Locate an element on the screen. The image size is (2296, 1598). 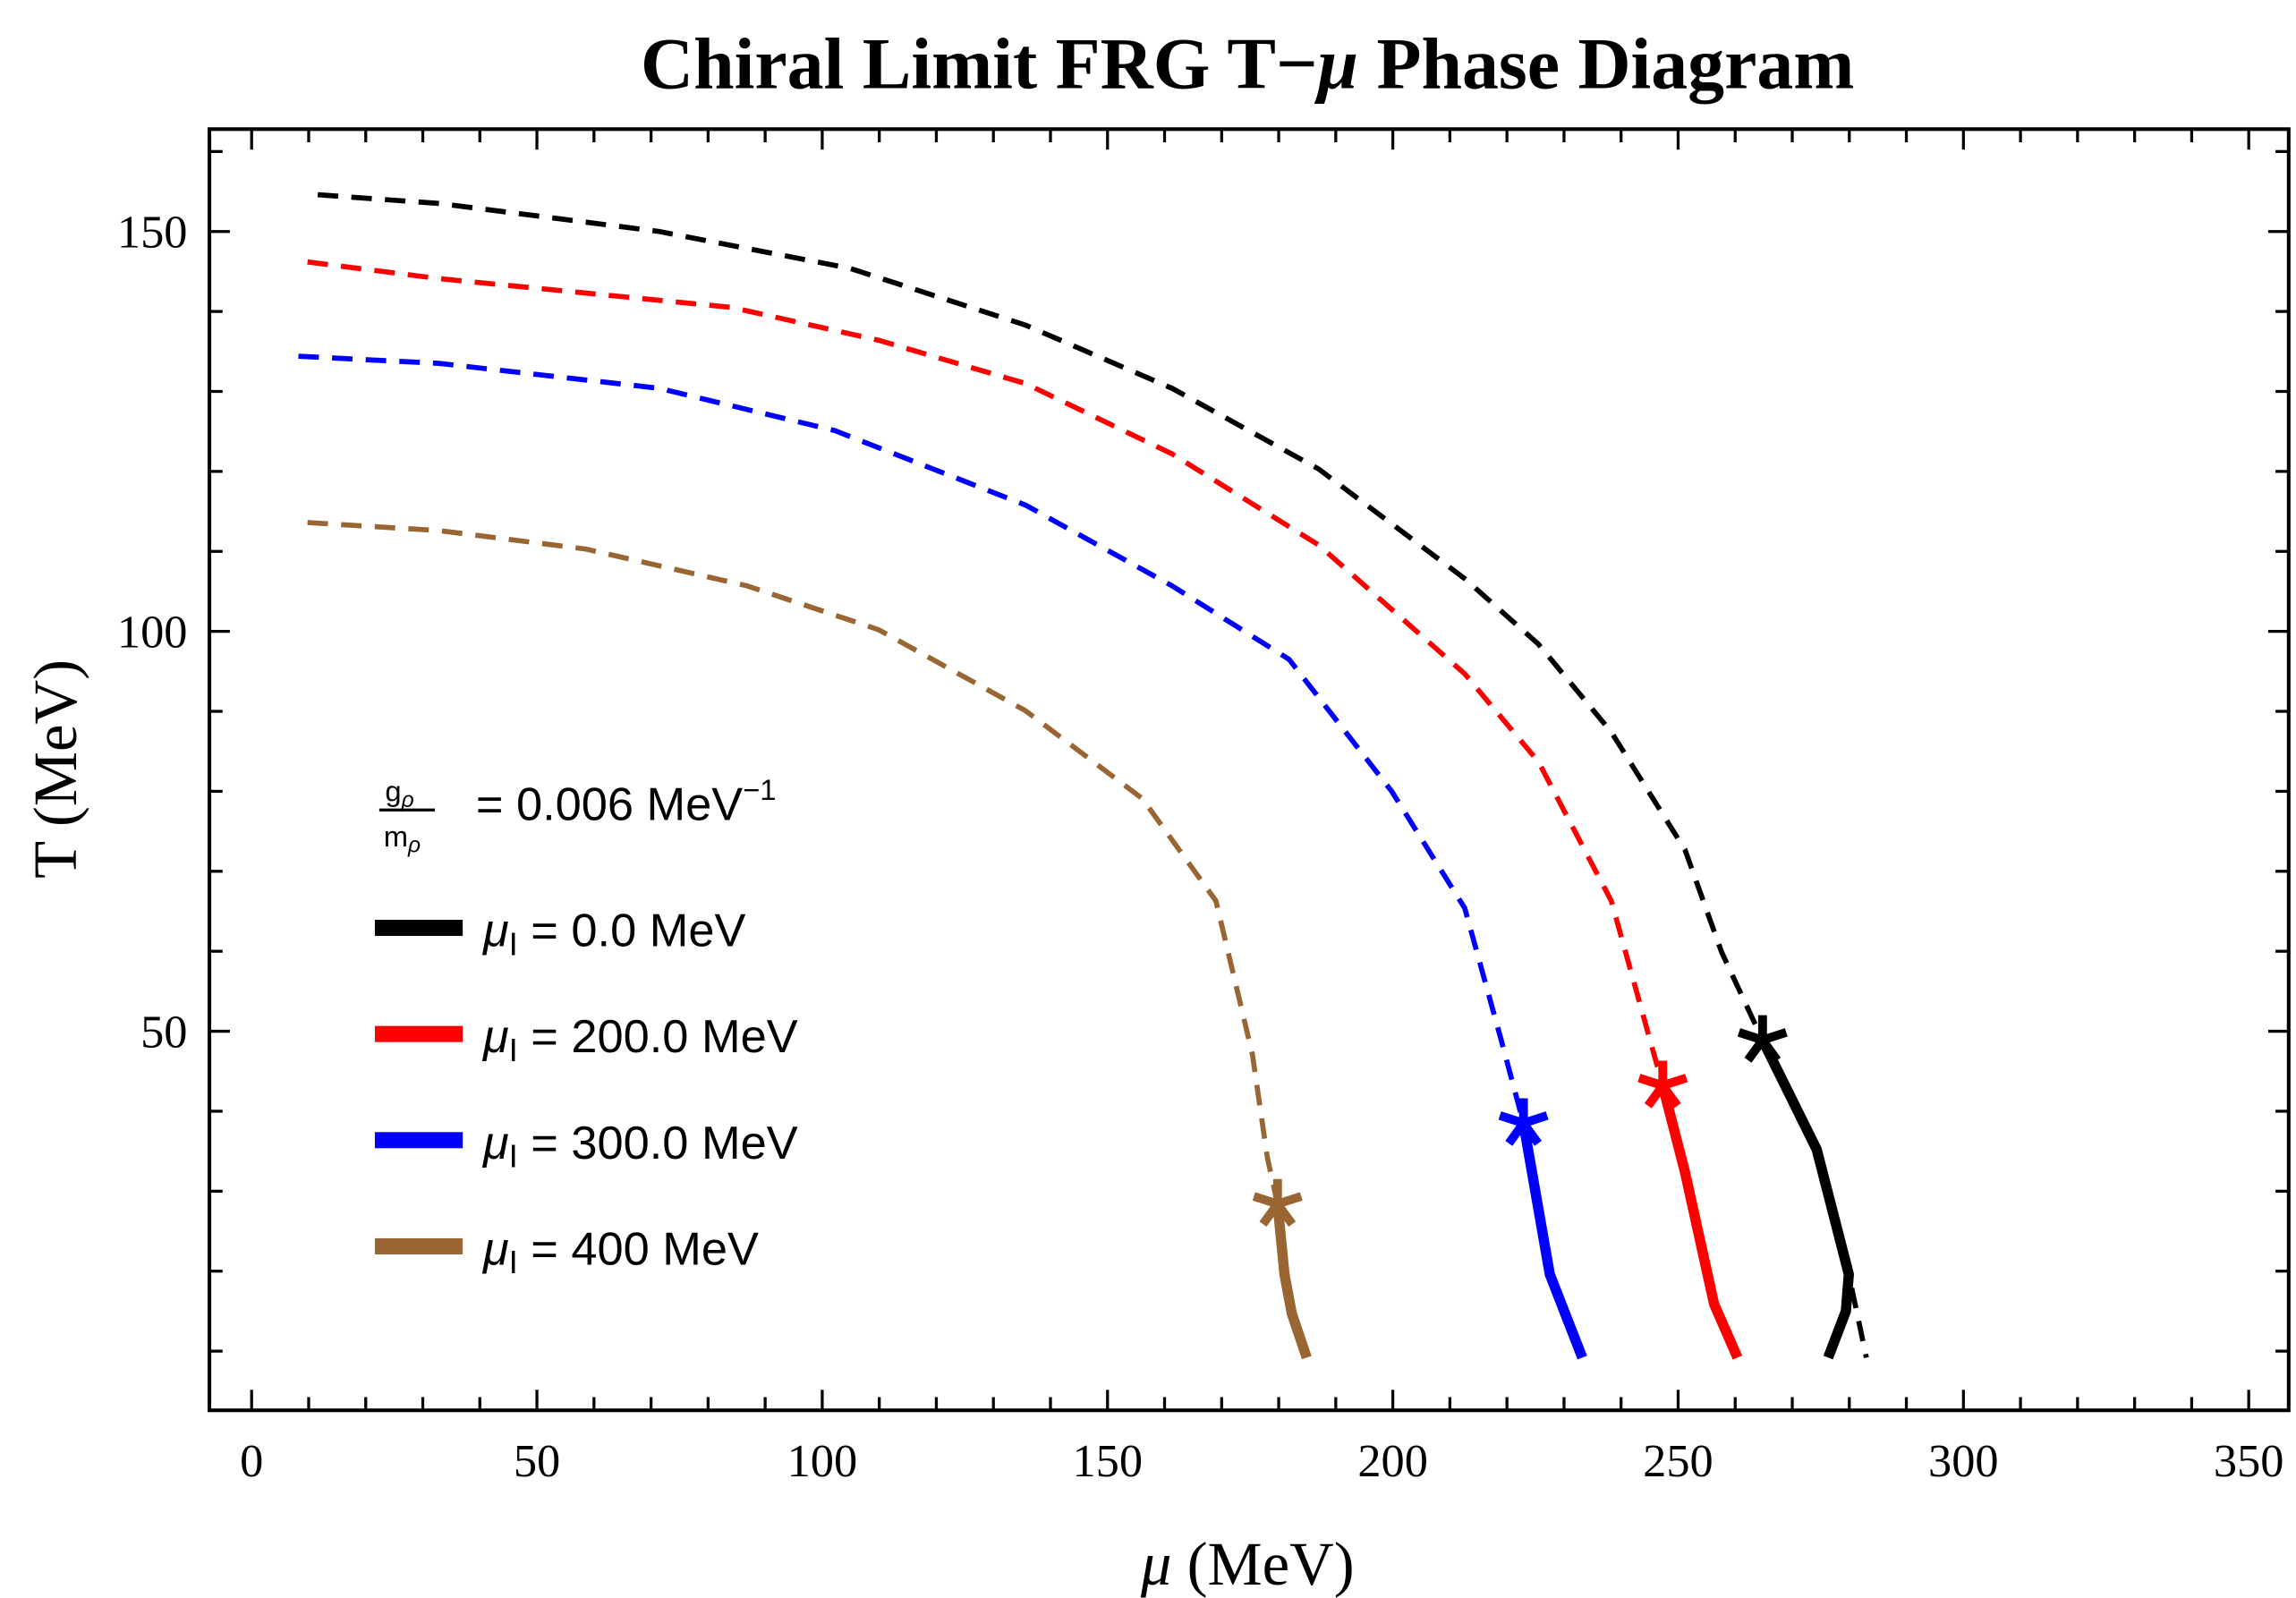
x-tick-label: 0 is located at coordinates (252, 1461).